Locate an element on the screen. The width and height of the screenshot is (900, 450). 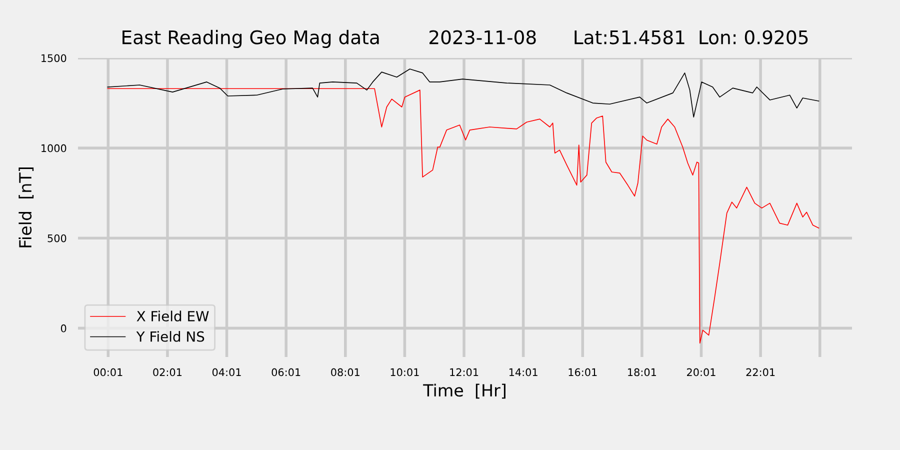
y-tick-label: 0 is located at coordinates (63, 328).